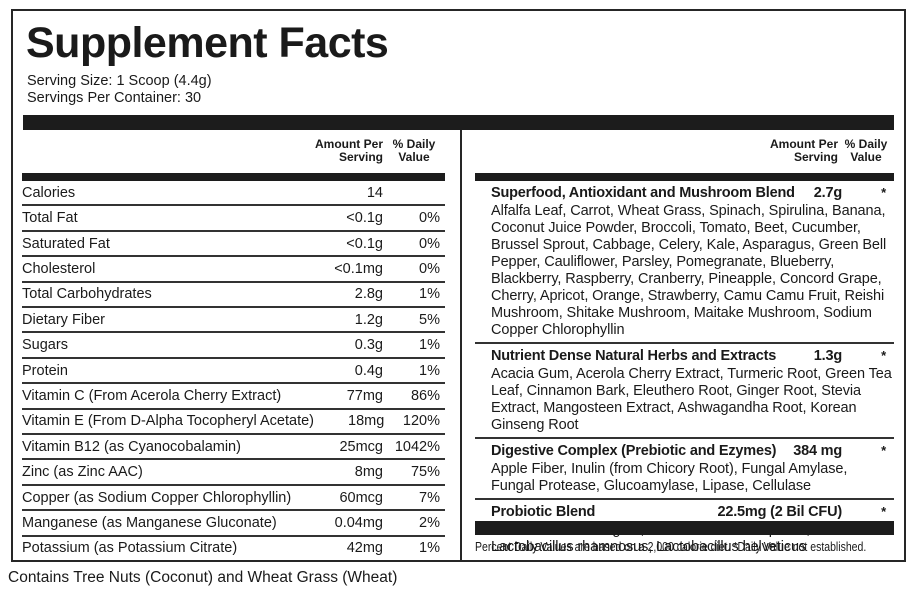  Describe the element at coordinates (827, 356) in the screenshot. I see `blend-amount: 1.3g` at that location.